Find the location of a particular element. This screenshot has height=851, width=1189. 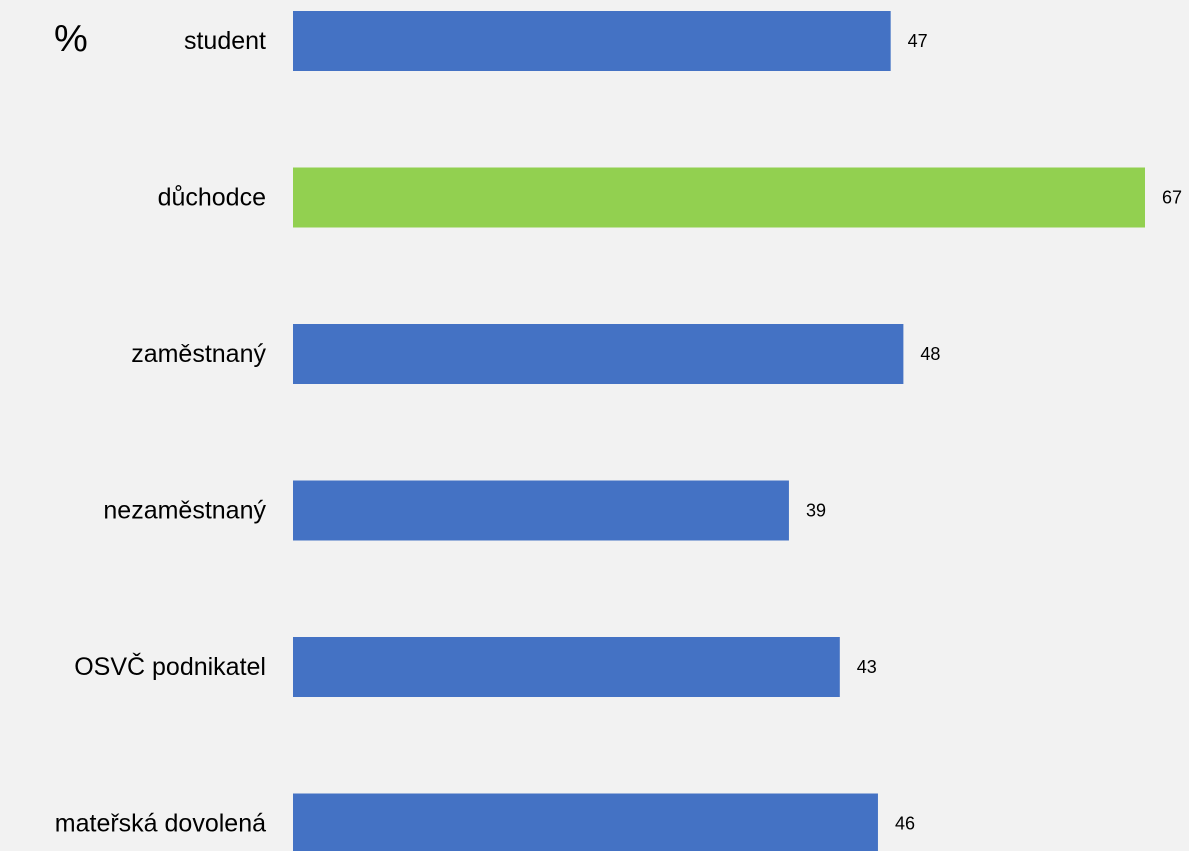

category-label: OSVČ podnikatel is located at coordinates (170, 666).